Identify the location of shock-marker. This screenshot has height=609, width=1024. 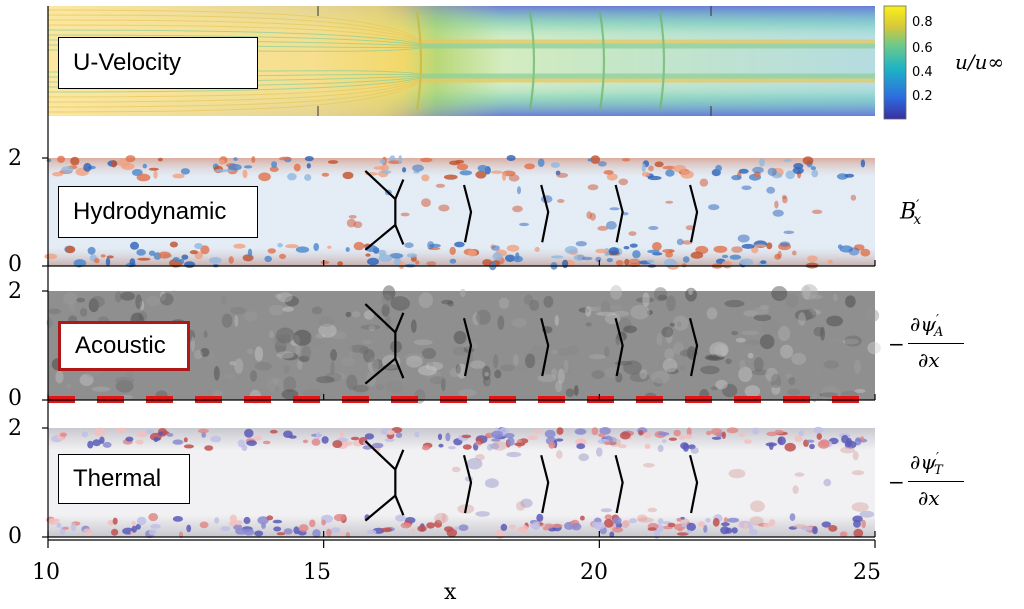
(619, 347).